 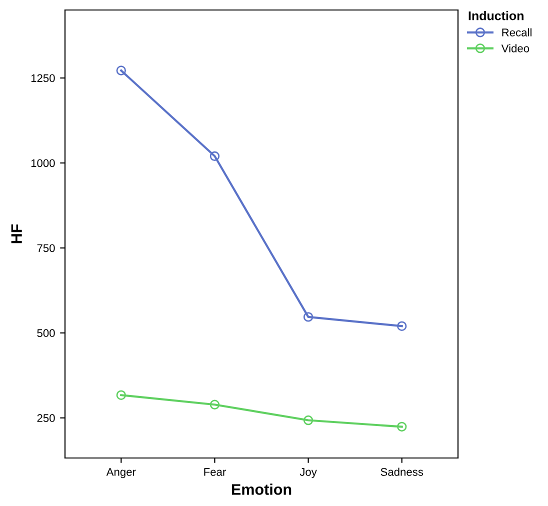 What do you see at coordinates (308, 473) in the screenshot?
I see `x-tick-label: Joy` at bounding box center [308, 473].